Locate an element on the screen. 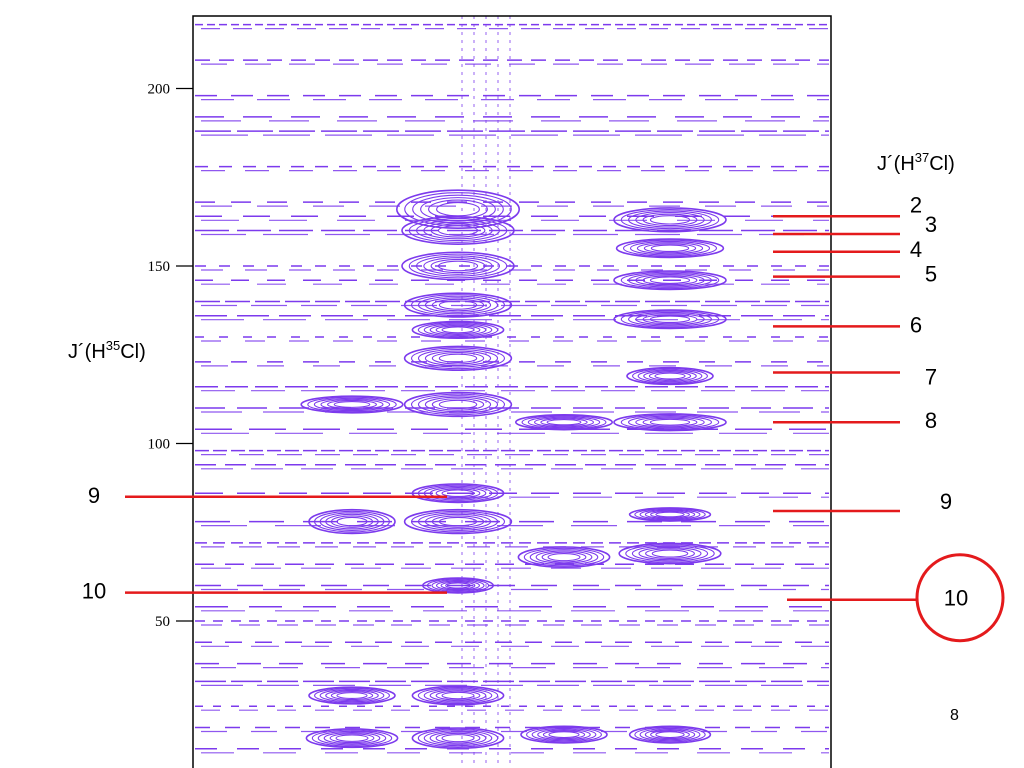 This screenshot has width=1024, height=768. y-tick-label: 200 is located at coordinates (159, 90).